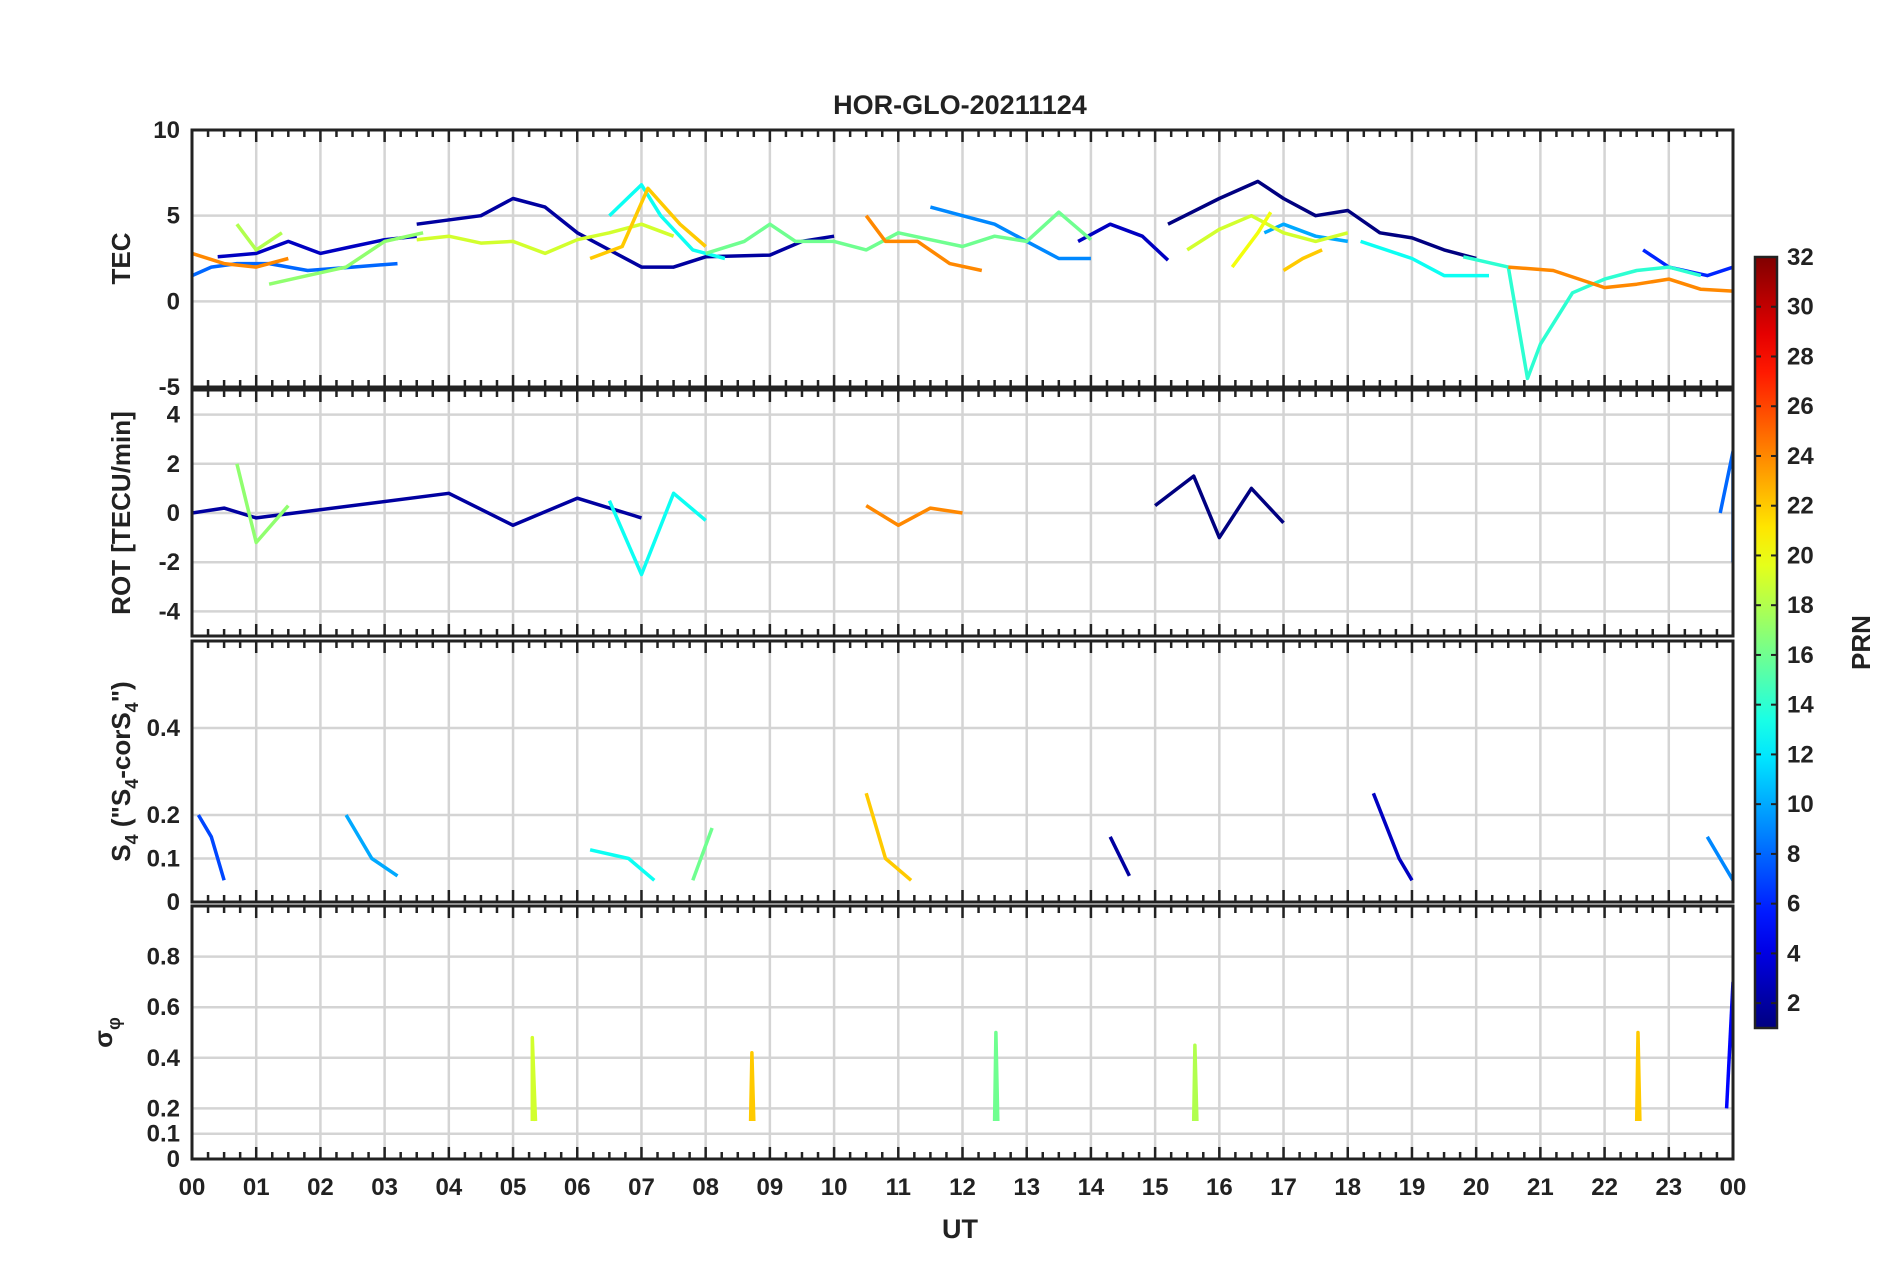 This screenshot has height=1272, width=1902. I want to click on x-tick-label: 20, so click(1476, 1187).